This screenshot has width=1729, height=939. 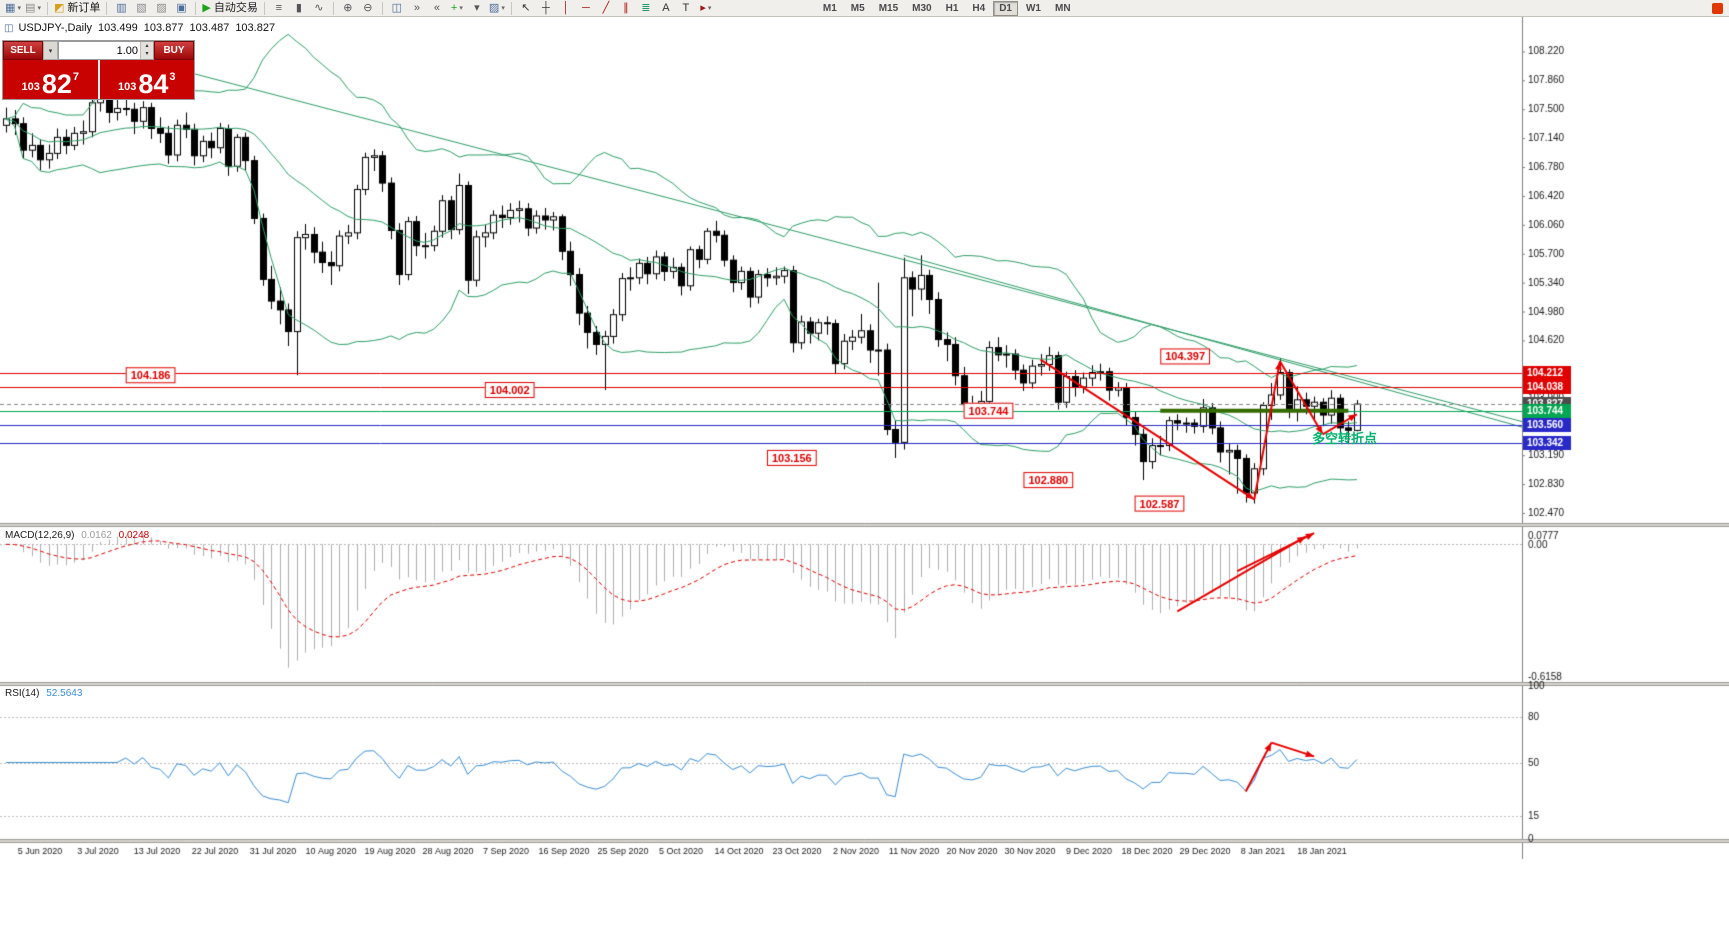 I want to click on crosshair-icon-glyph: ┼, so click(x=545, y=7).